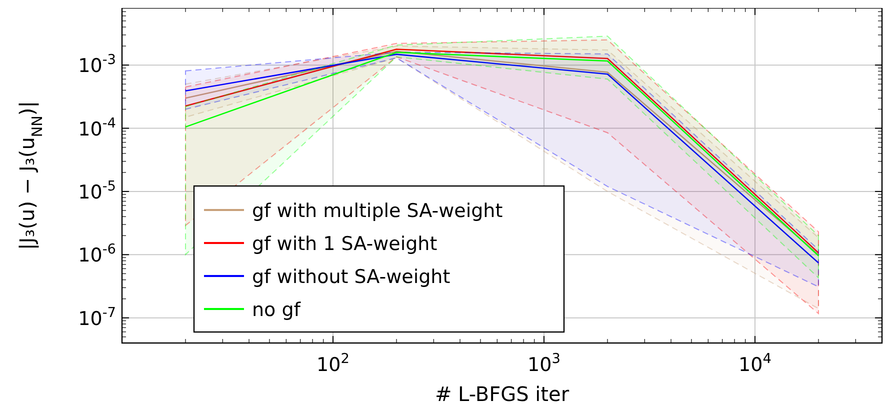 Image resolution: width=896 pixels, height=415 pixels. What do you see at coordinates (345, 244) in the screenshot?
I see `legend-label: gf with 1 SA-weight` at bounding box center [345, 244].